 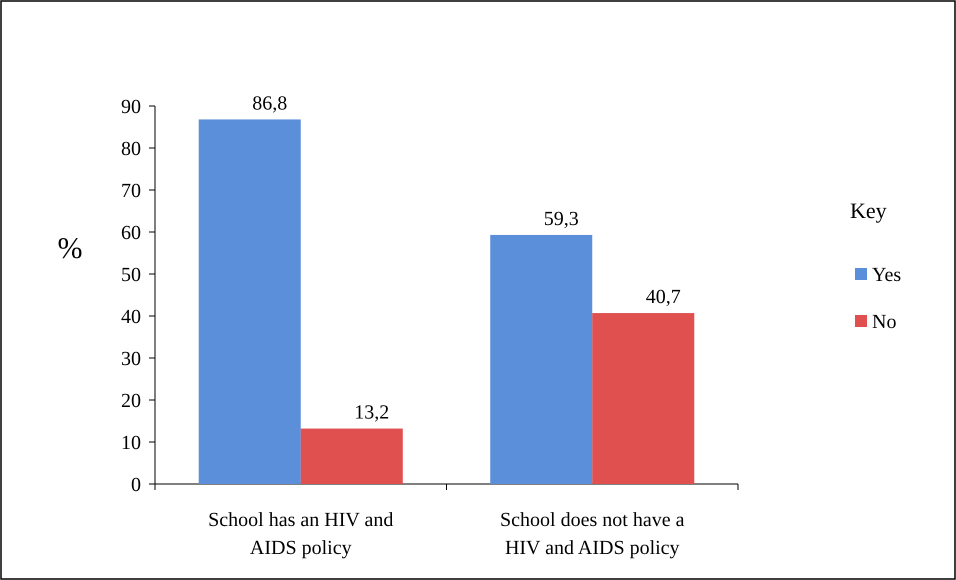 What do you see at coordinates (136, 485) in the screenshot?
I see `y-tick-label: 0` at bounding box center [136, 485].